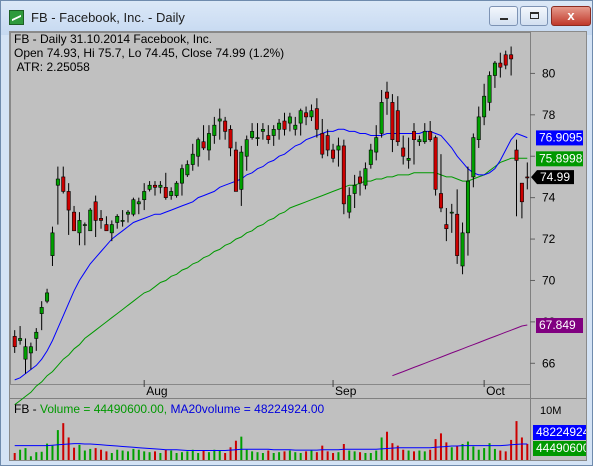 The image size is (593, 466). I want to click on price-axis-label: 80, so click(549, 73).